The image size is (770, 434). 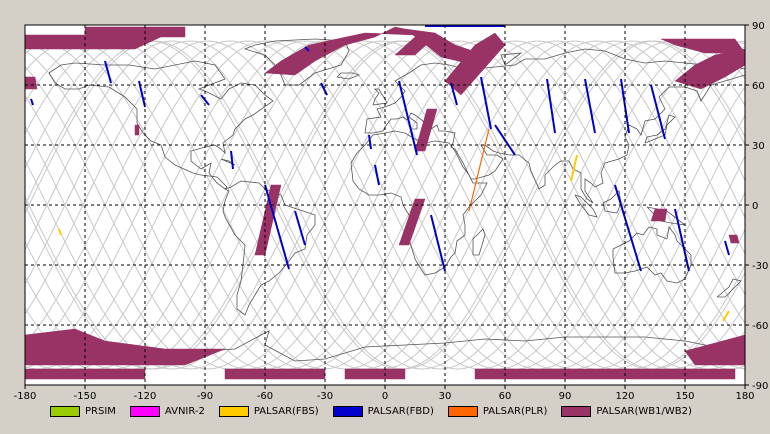 I want to click on legend-item: PALSAR(FBD), so click(x=383, y=411).